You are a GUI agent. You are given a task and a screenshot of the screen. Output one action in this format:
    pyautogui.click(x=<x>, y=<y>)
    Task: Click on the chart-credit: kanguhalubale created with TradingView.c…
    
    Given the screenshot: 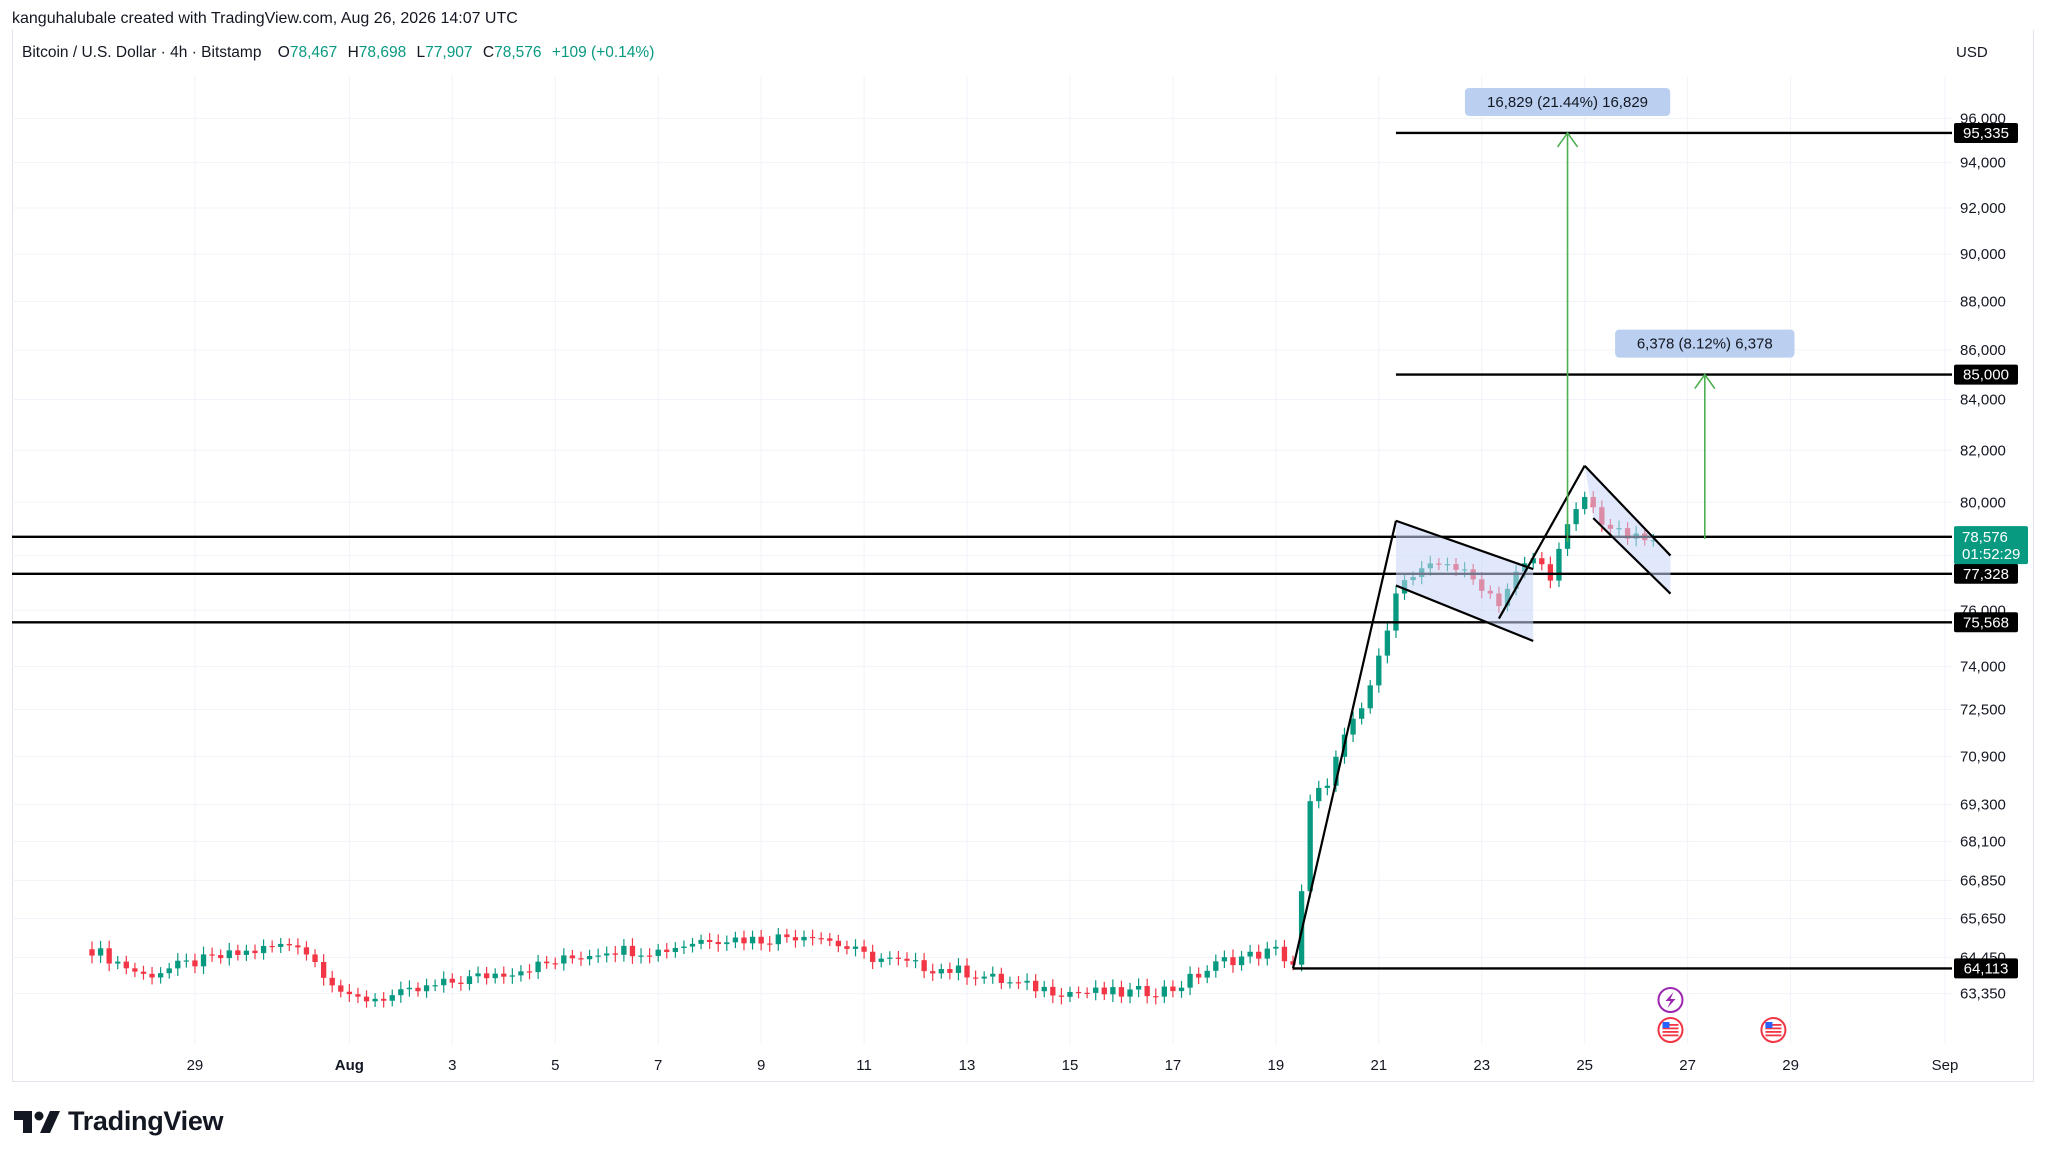 What is the action you would take?
    pyautogui.click(x=265, y=18)
    